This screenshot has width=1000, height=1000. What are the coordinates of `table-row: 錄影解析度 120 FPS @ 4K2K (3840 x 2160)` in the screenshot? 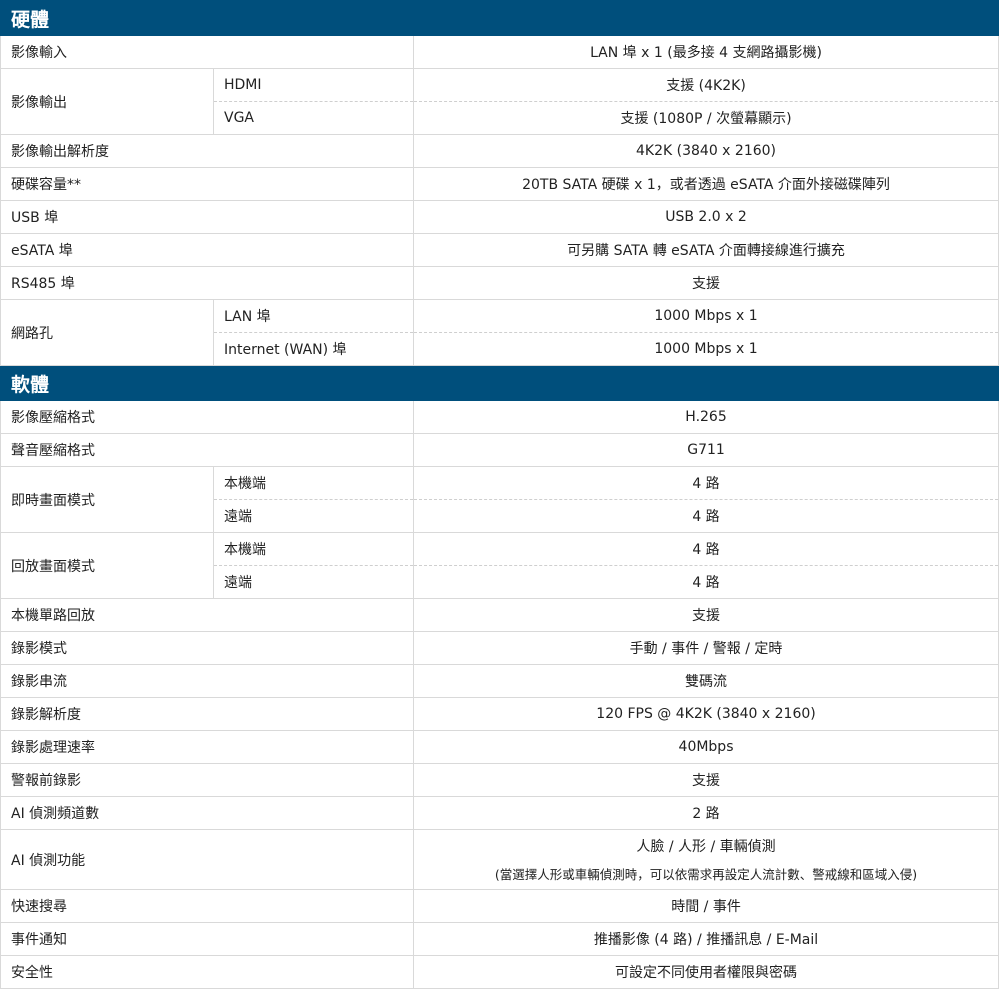 It's located at (500, 714).